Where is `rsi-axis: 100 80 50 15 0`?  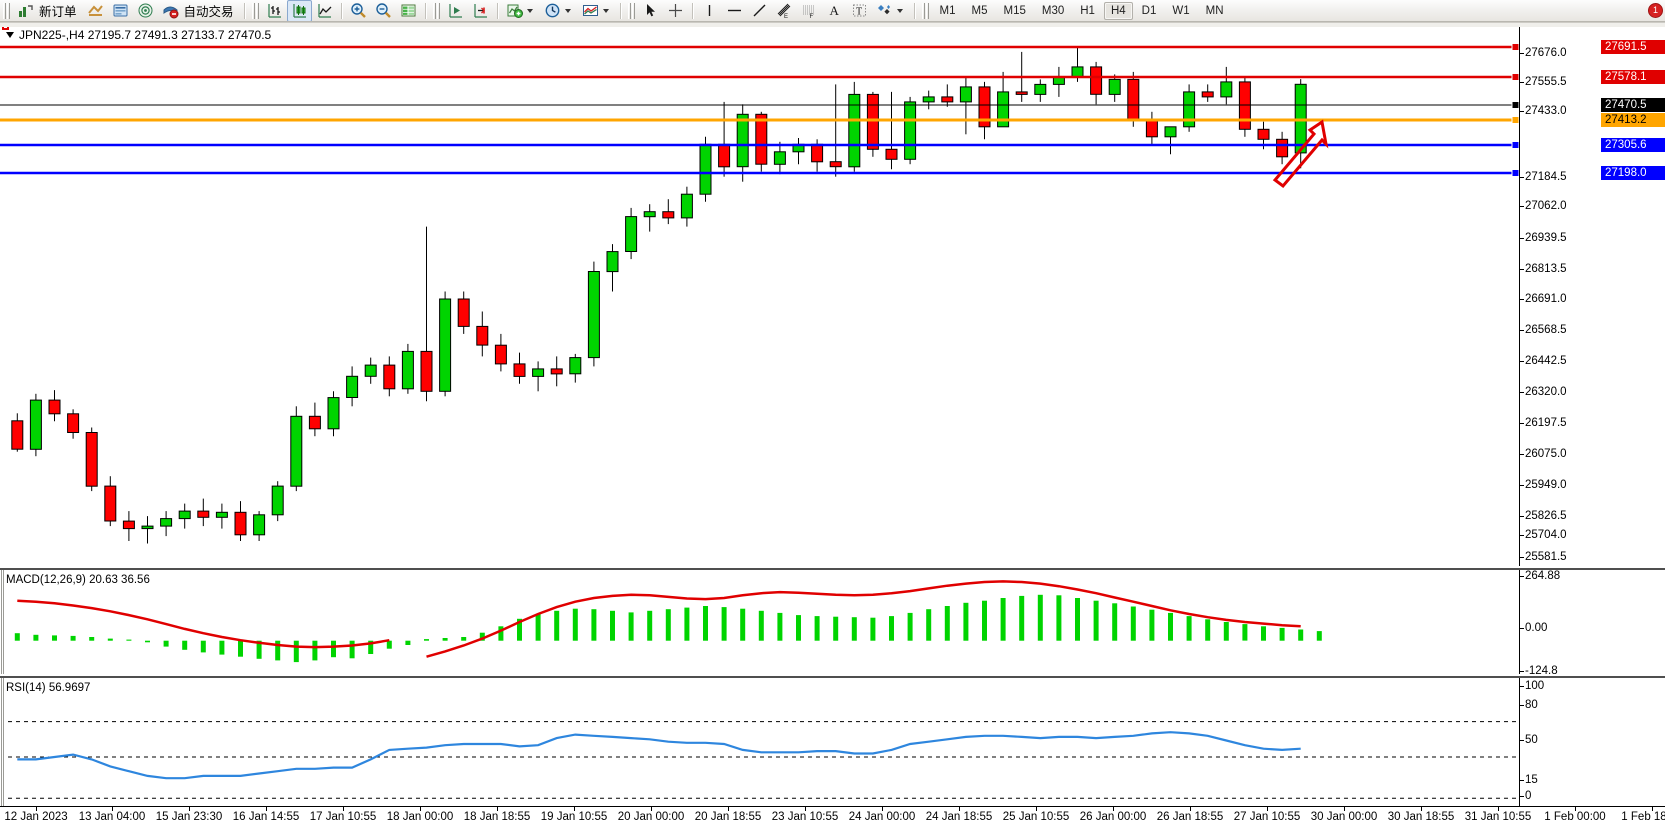 rsi-axis: 100 80 50 15 0 is located at coordinates (1592, 753).